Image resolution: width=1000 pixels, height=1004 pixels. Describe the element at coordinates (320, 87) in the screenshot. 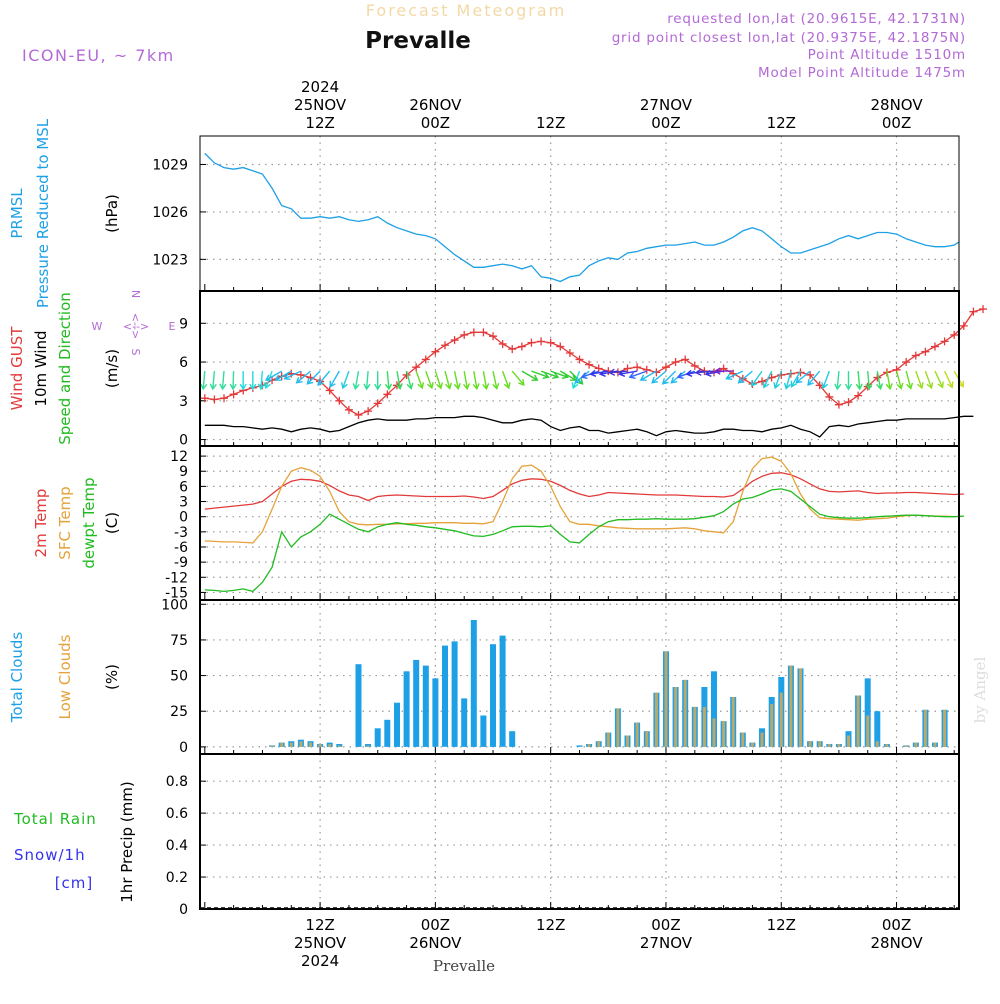

I see `top-time-label: 2024` at that location.